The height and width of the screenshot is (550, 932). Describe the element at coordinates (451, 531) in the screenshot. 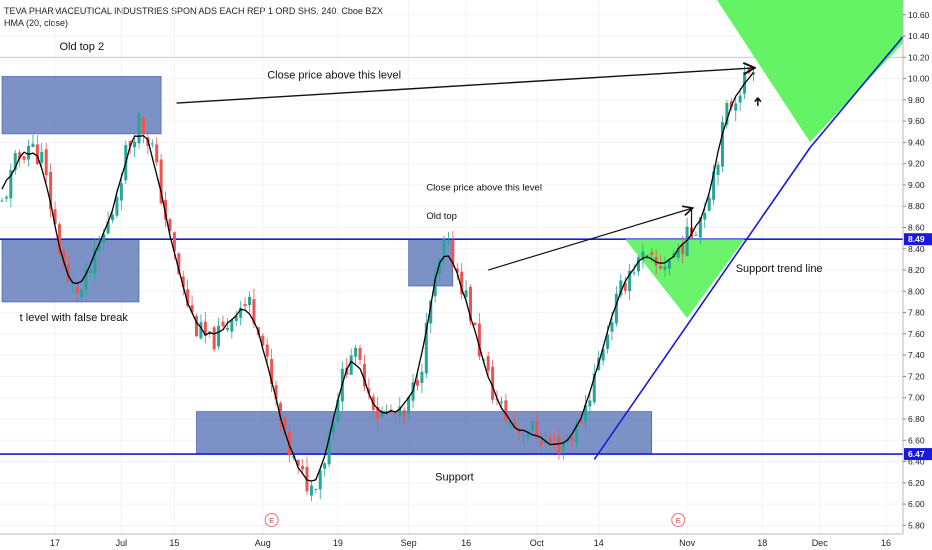

I see `time-axis: 17 Jul 15 Aug 19 Sep 16 Oct 14 Nov 18 Dec 16 E E` at that location.